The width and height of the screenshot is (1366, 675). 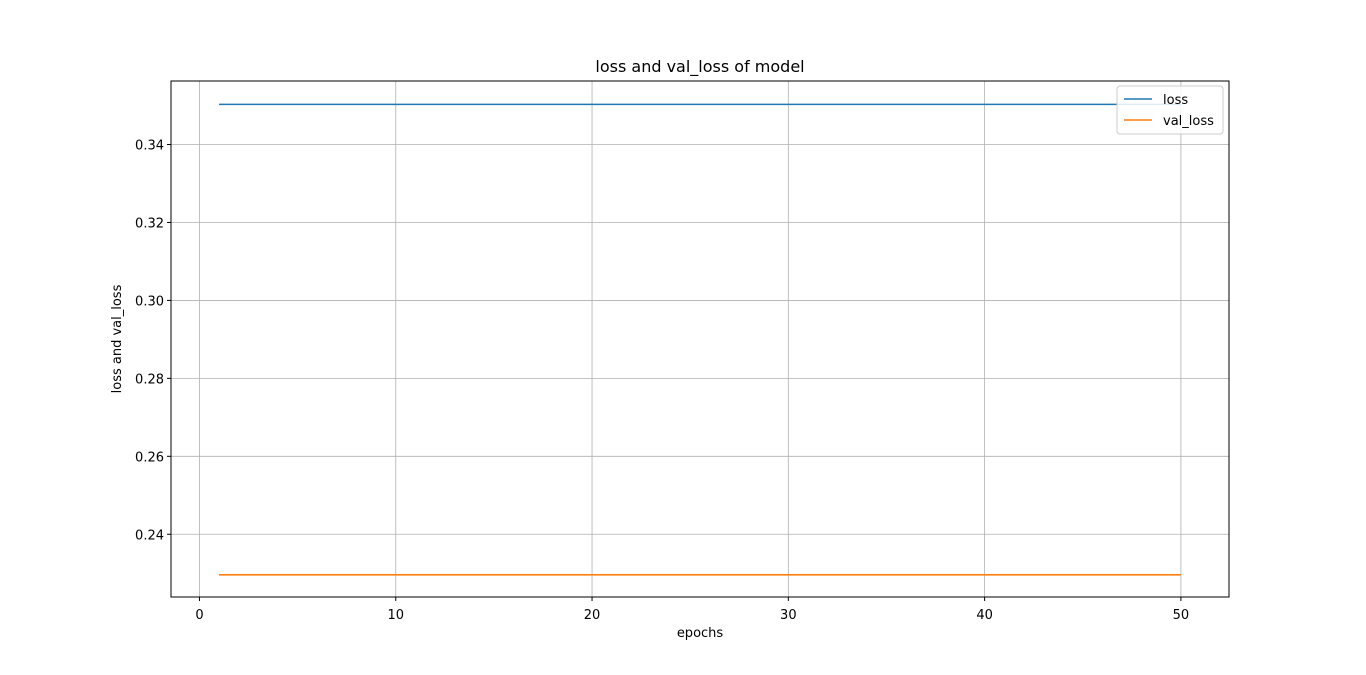 I want to click on legend-label-loss: loss, so click(x=1175, y=100).